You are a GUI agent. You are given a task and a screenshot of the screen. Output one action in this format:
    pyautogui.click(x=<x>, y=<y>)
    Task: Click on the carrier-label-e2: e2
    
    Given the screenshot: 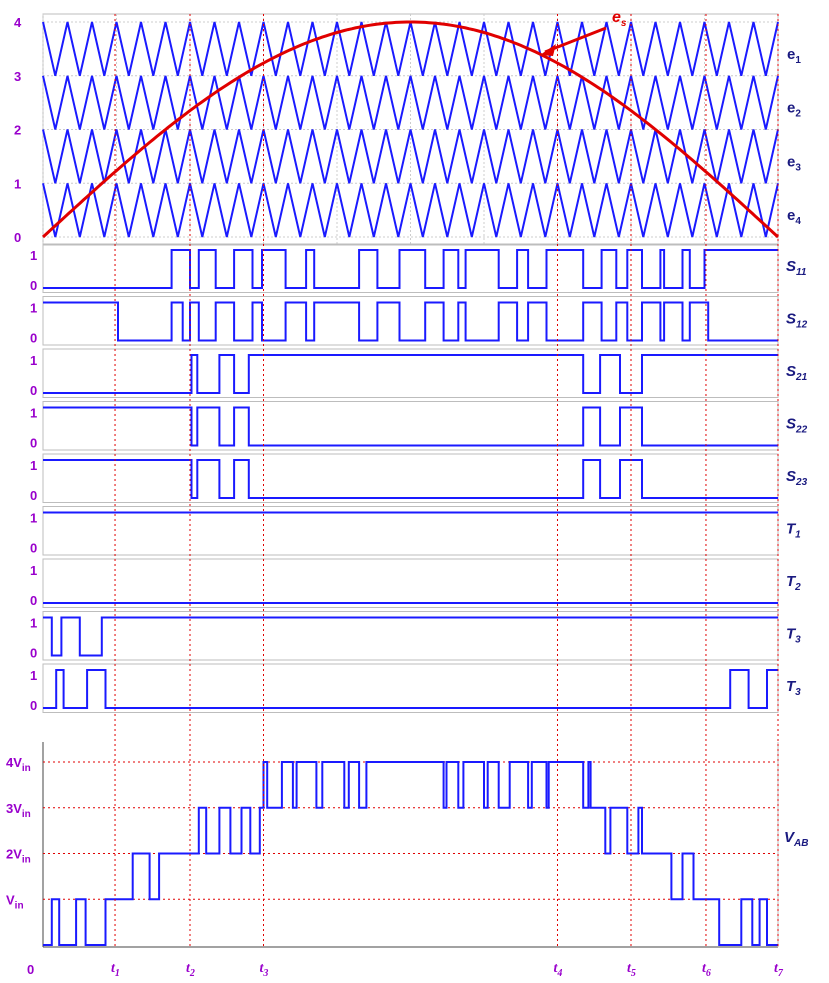 What is the action you would take?
    pyautogui.click(x=794, y=110)
    